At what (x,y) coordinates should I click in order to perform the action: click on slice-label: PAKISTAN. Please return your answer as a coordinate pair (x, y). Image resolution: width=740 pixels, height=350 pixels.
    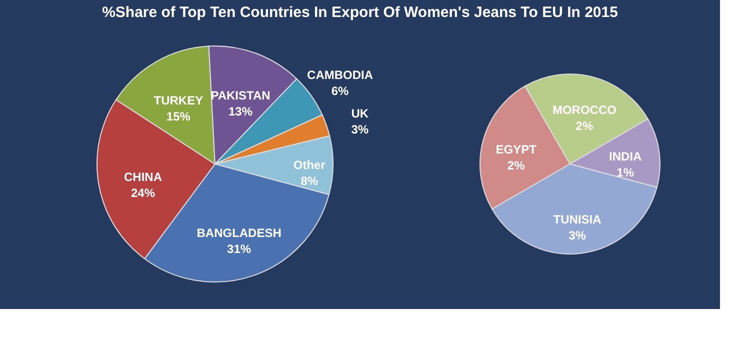
    Looking at the image, I should click on (240, 95).